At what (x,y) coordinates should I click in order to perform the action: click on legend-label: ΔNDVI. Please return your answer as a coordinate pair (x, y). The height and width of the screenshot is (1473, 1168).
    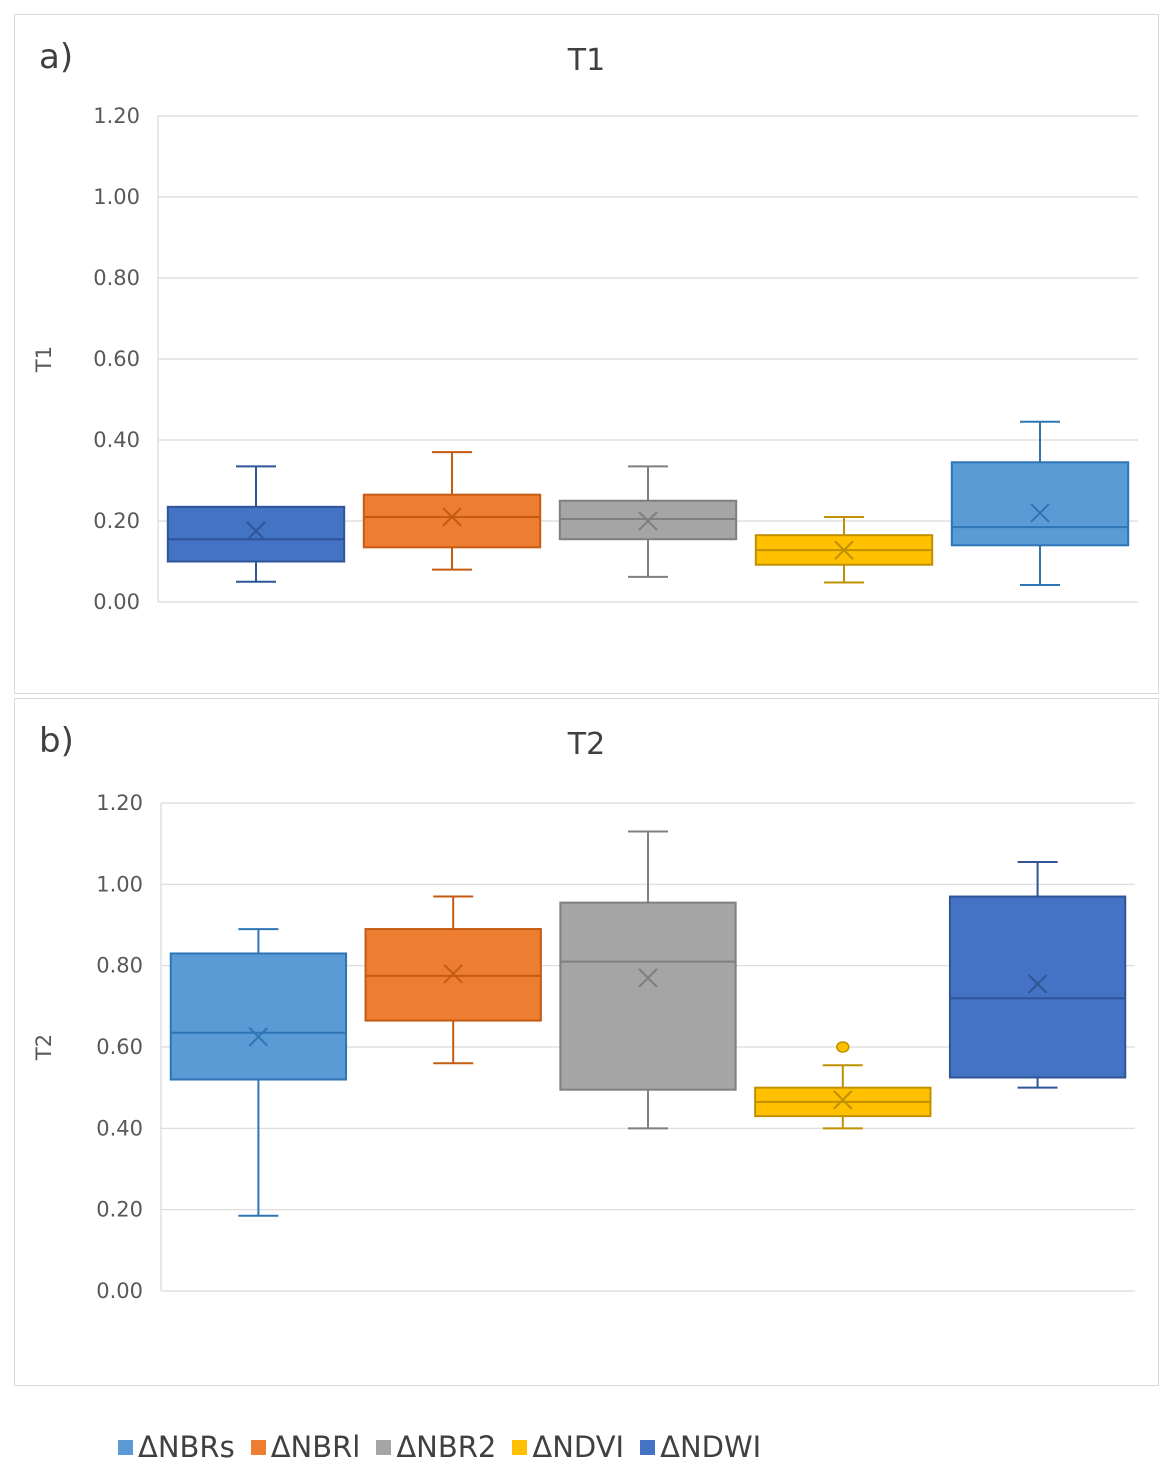
    Looking at the image, I should click on (578, 1447).